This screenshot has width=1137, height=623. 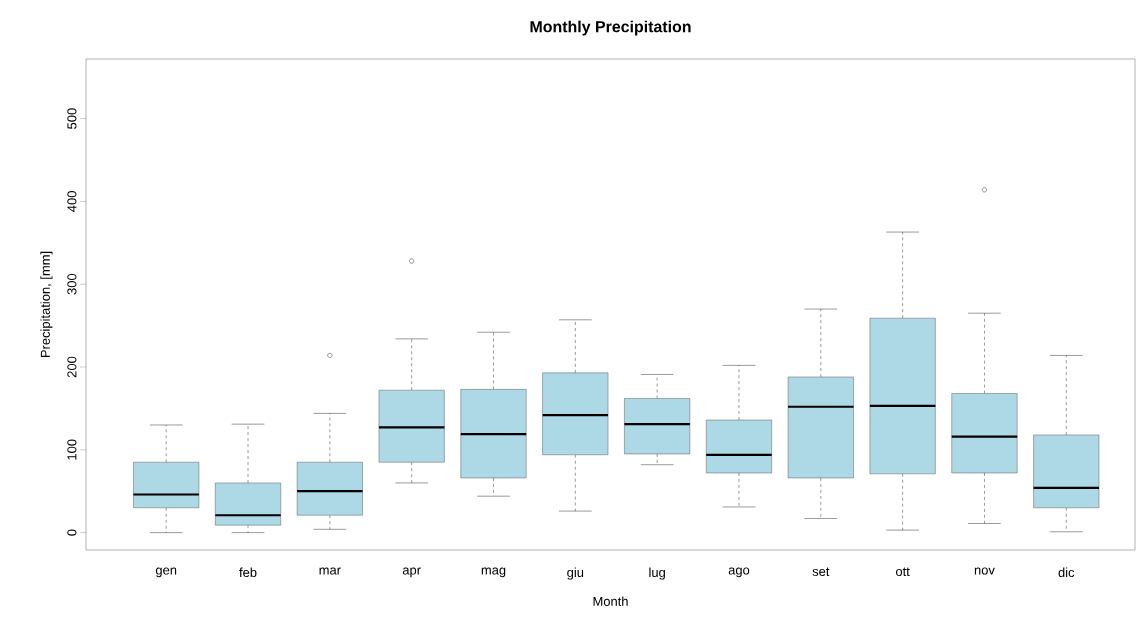 I want to click on x-tick-label: mag, so click(x=493, y=572).